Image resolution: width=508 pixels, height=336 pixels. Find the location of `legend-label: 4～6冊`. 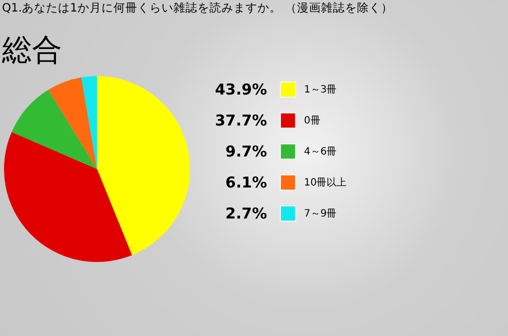

legend-label: 4～6冊 is located at coordinates (320, 152).